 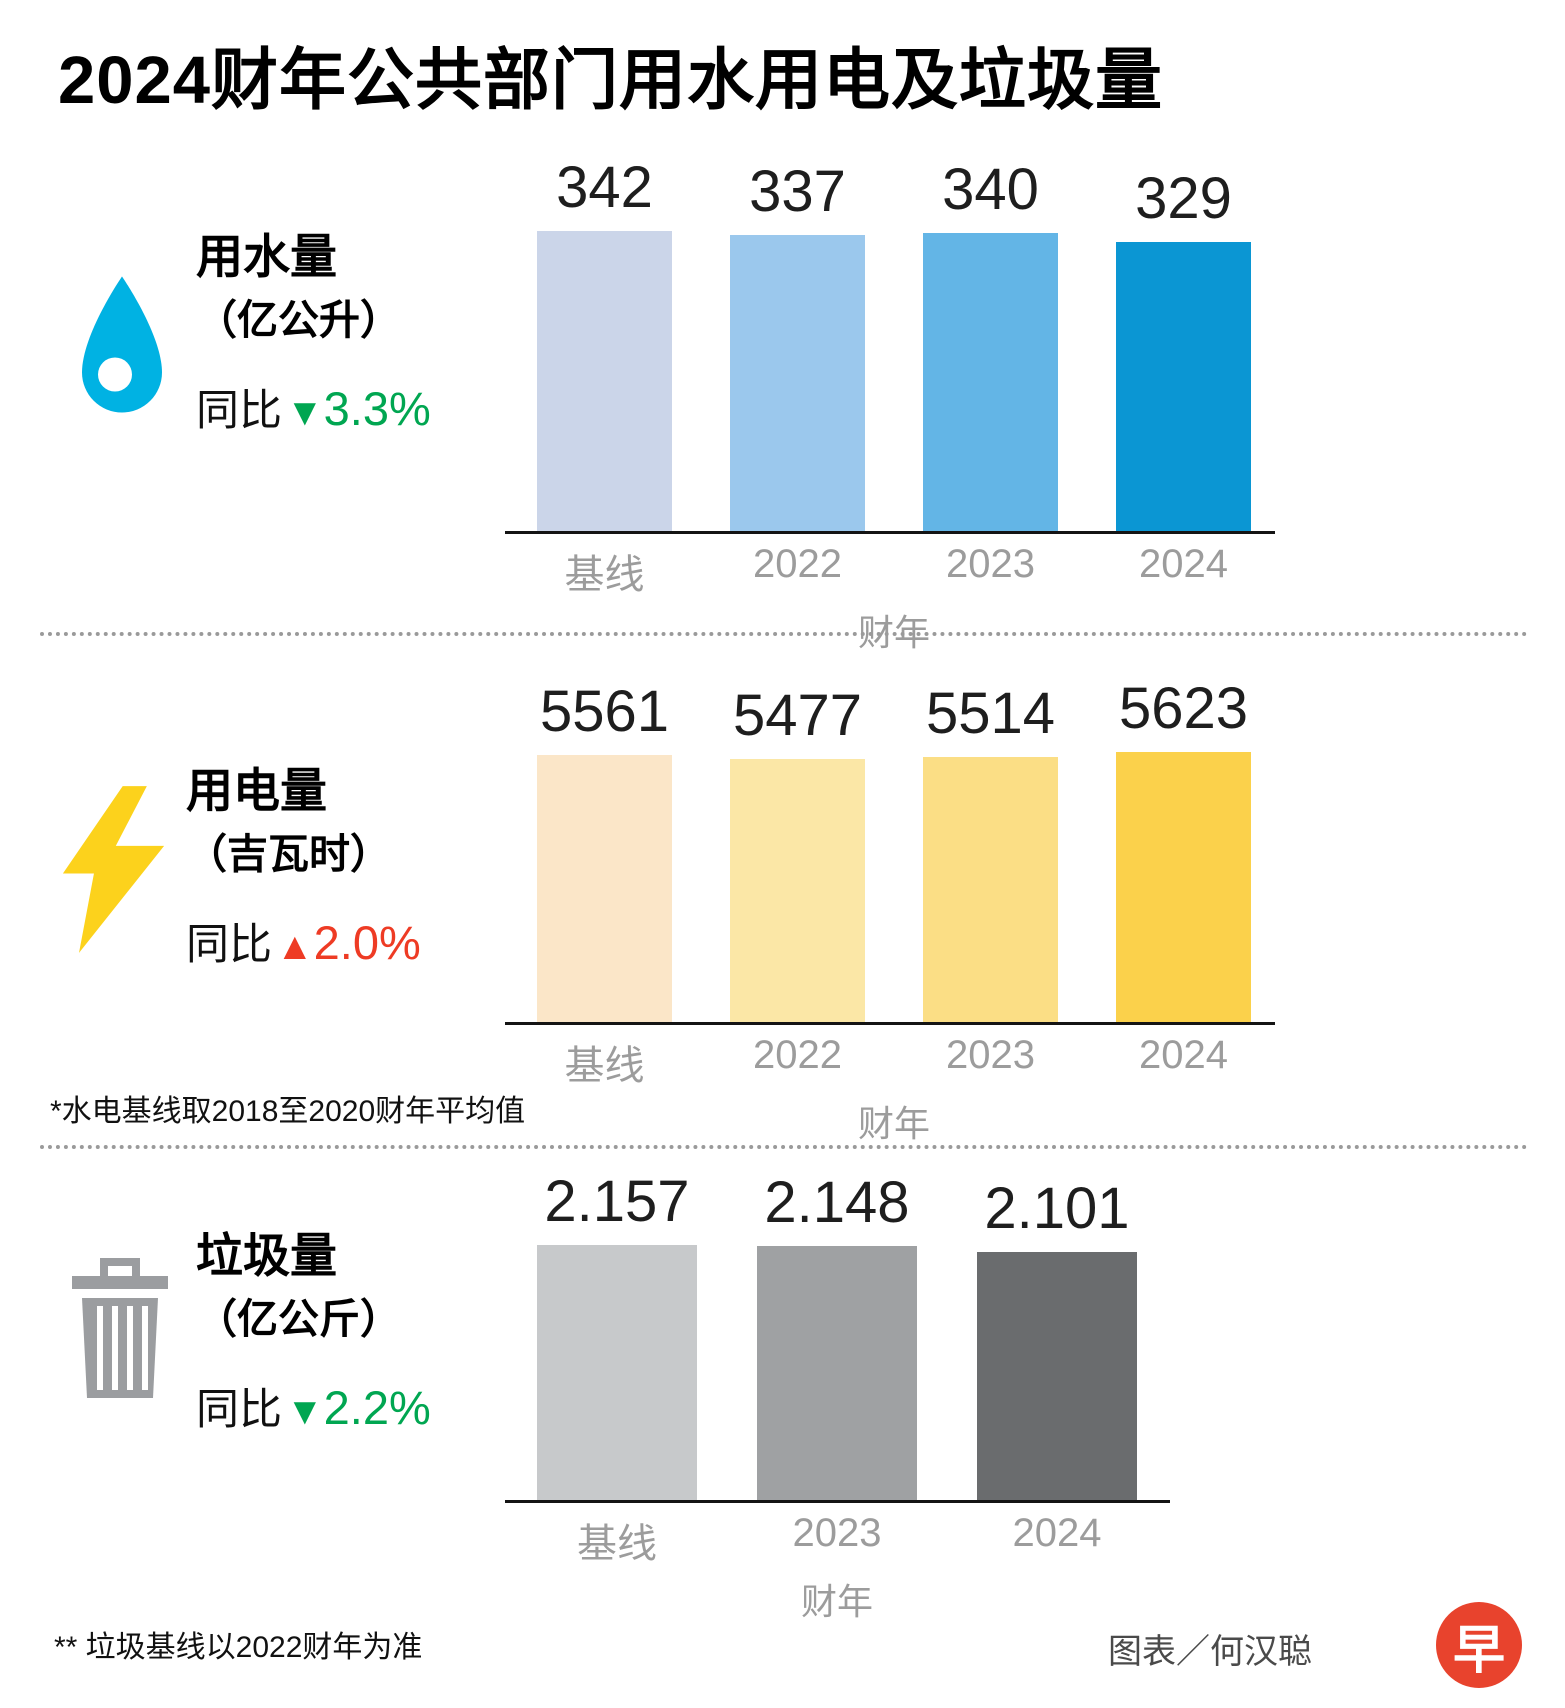 I want to click on bar-value-label: 342, so click(x=604, y=187).